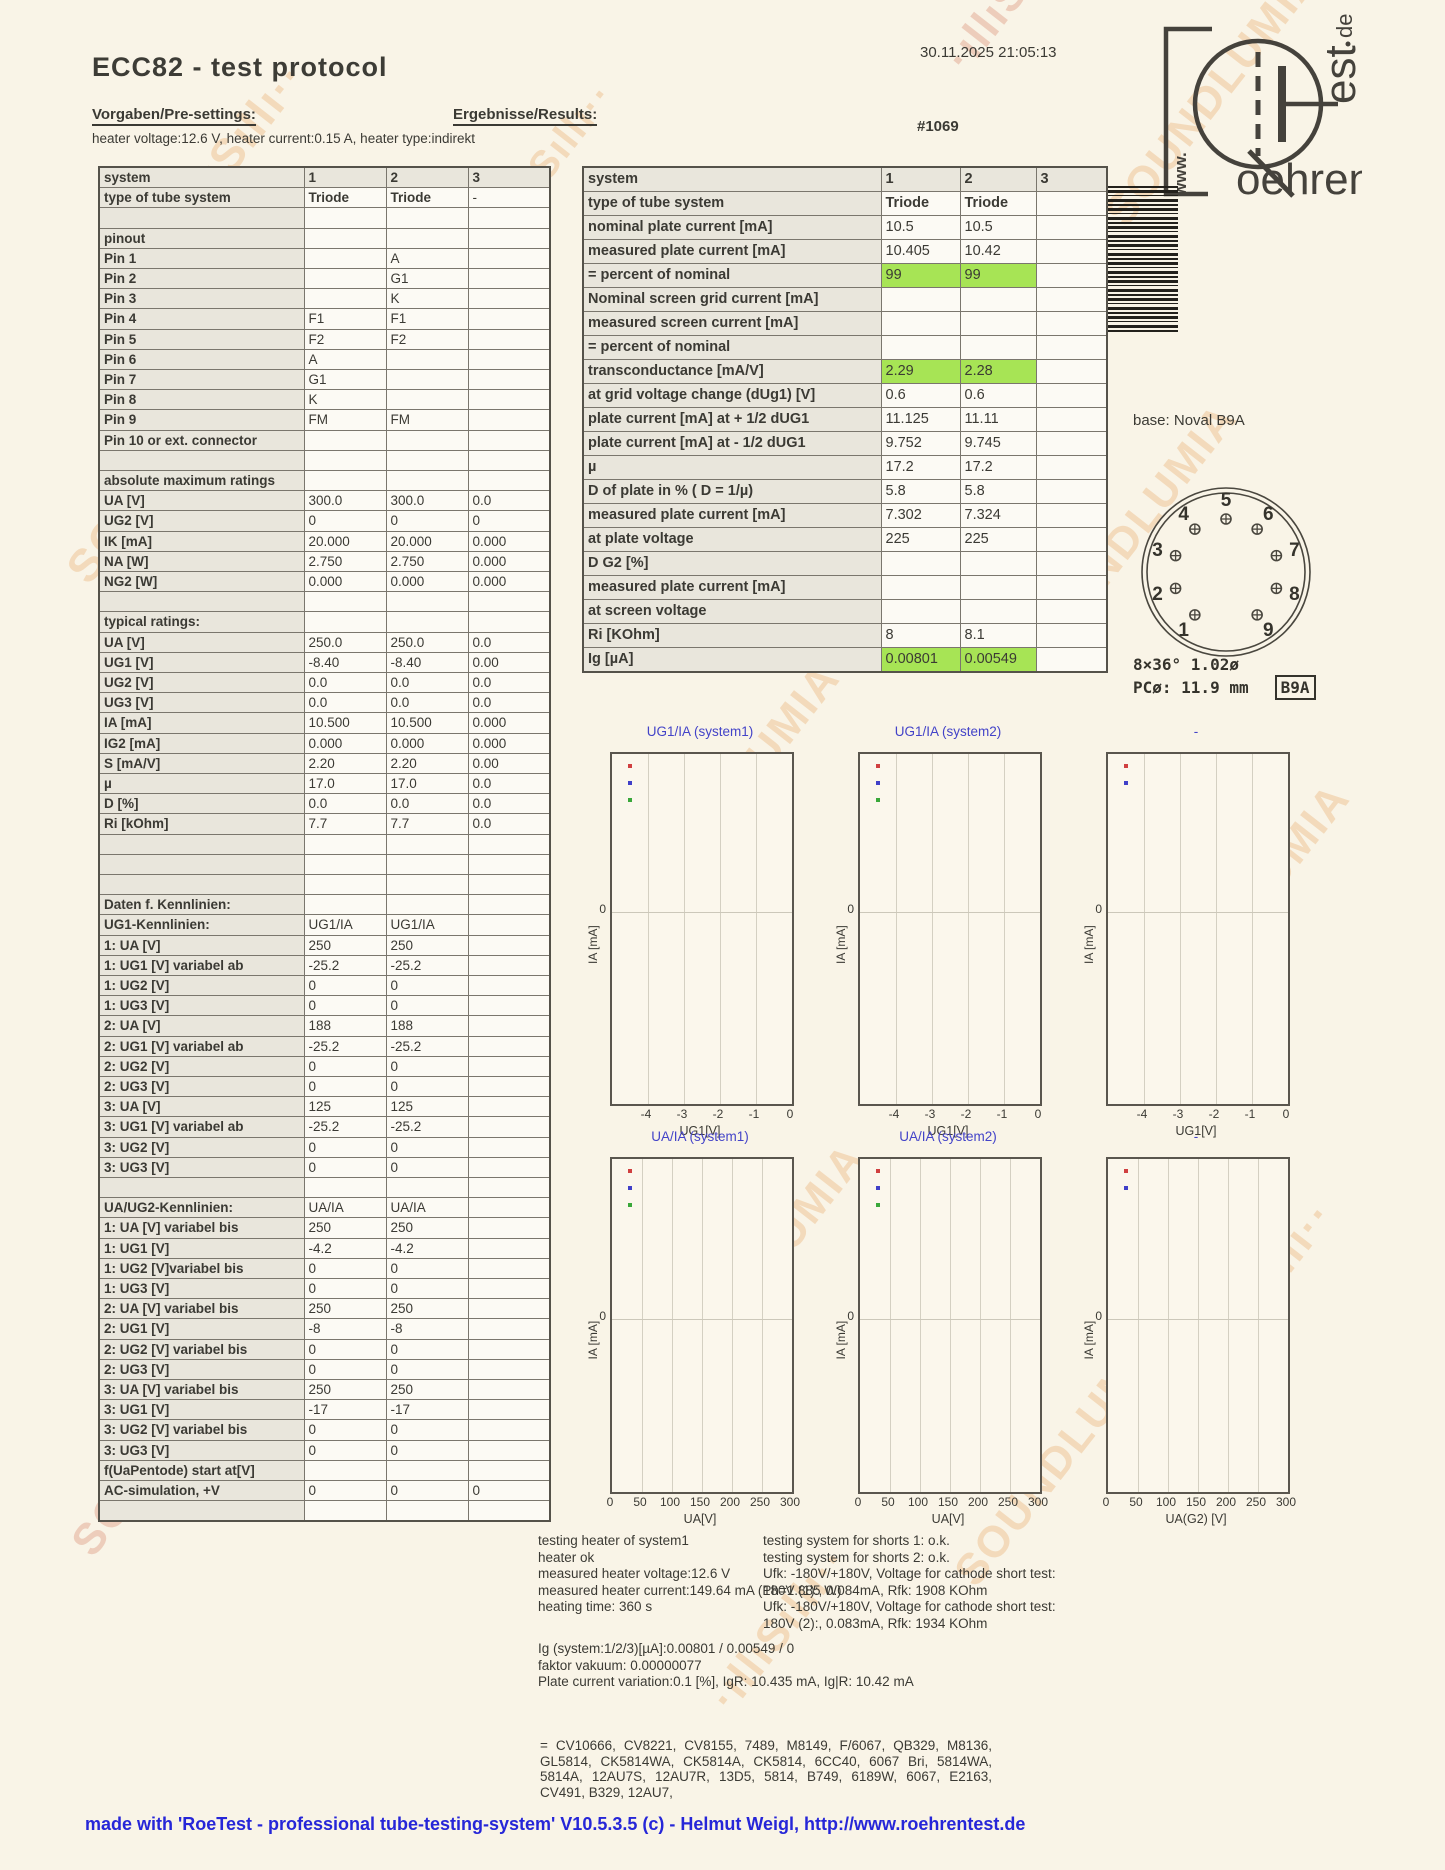 This screenshot has height=1870, width=1445. Describe the element at coordinates (732, 371) in the screenshot. I see `row-label-cell: transconductance [mA/V]` at that location.